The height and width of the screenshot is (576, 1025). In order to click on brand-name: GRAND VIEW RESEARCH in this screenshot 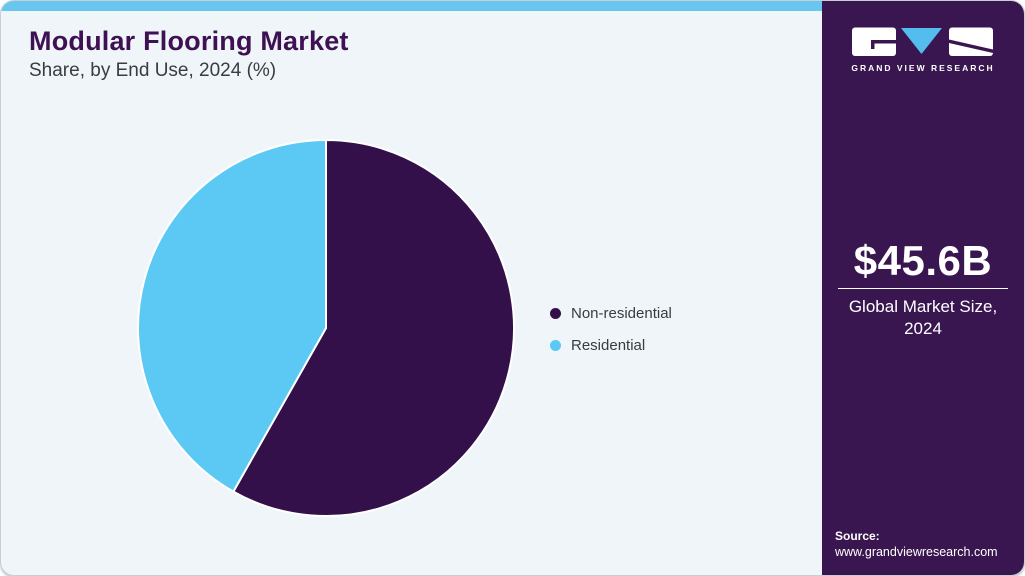, I will do `click(923, 68)`.